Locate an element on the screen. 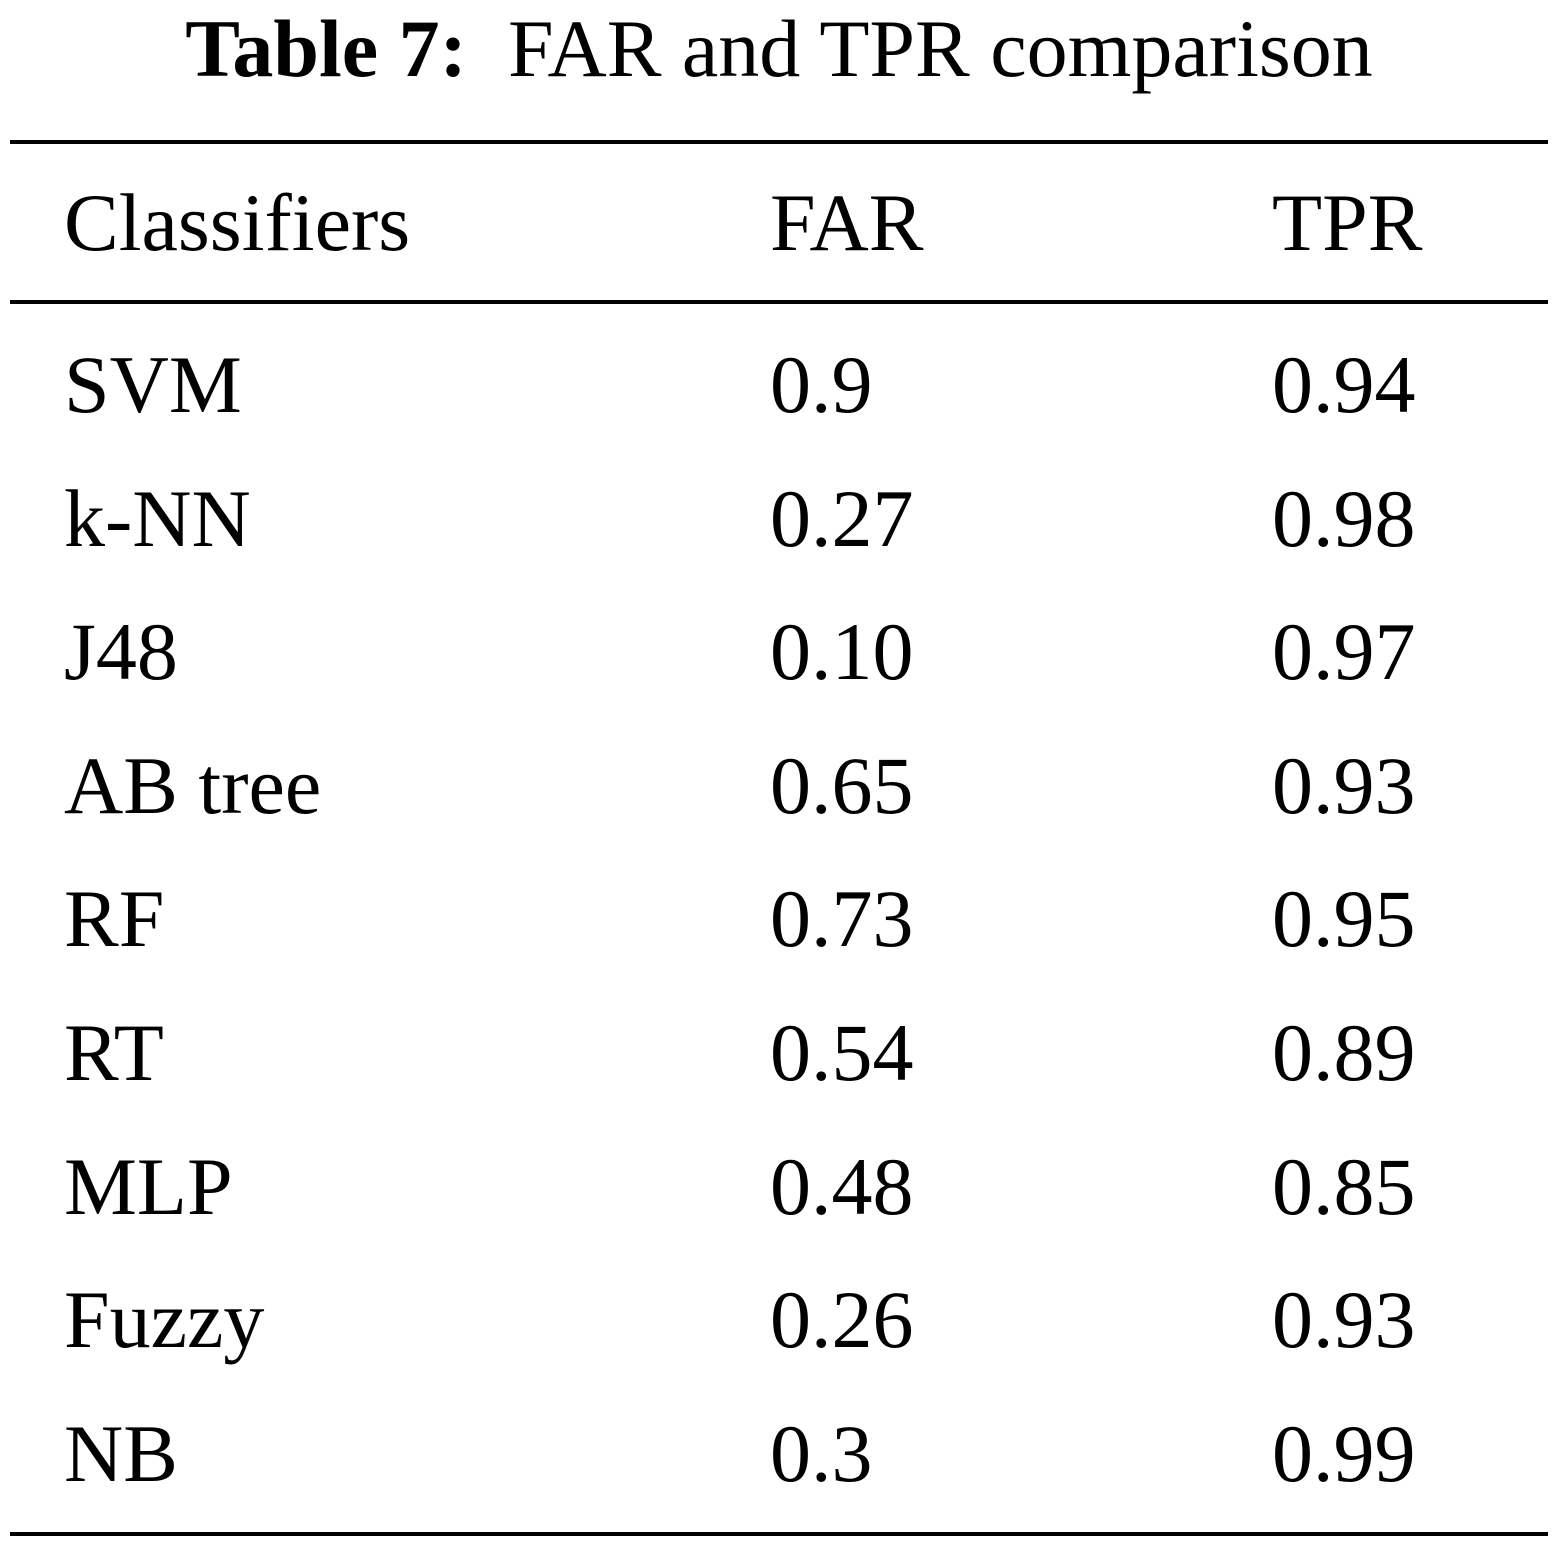 The height and width of the screenshot is (1550, 1558). column-header-tpr: TPR is located at coordinates (1347, 222).